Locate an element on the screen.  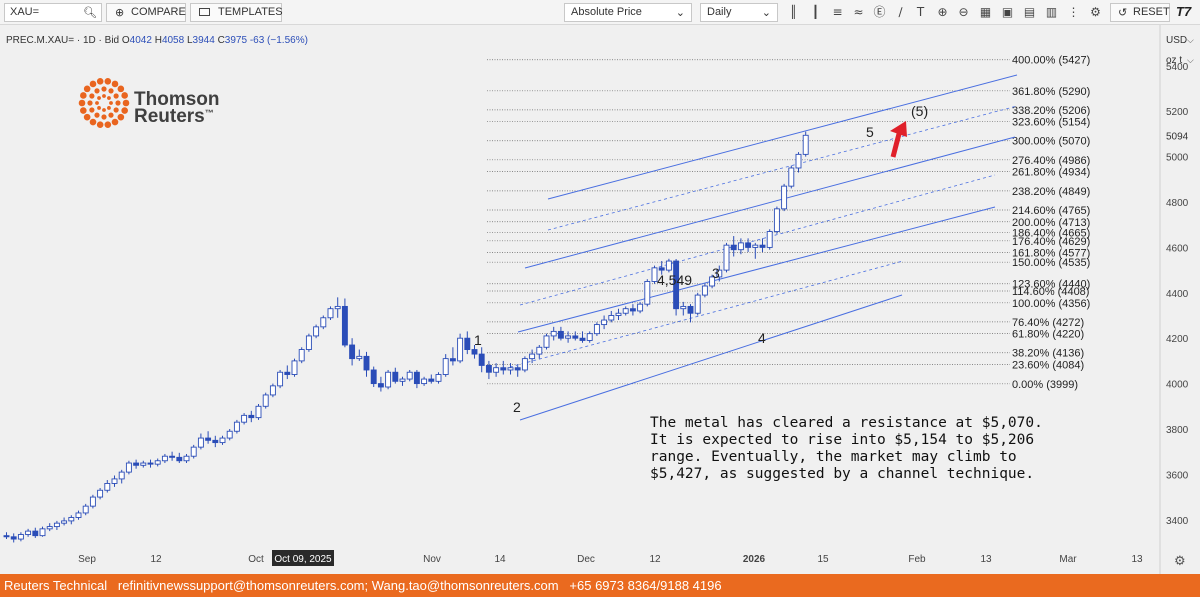
export-icon: ▤ is located at coordinates (1029, 12).